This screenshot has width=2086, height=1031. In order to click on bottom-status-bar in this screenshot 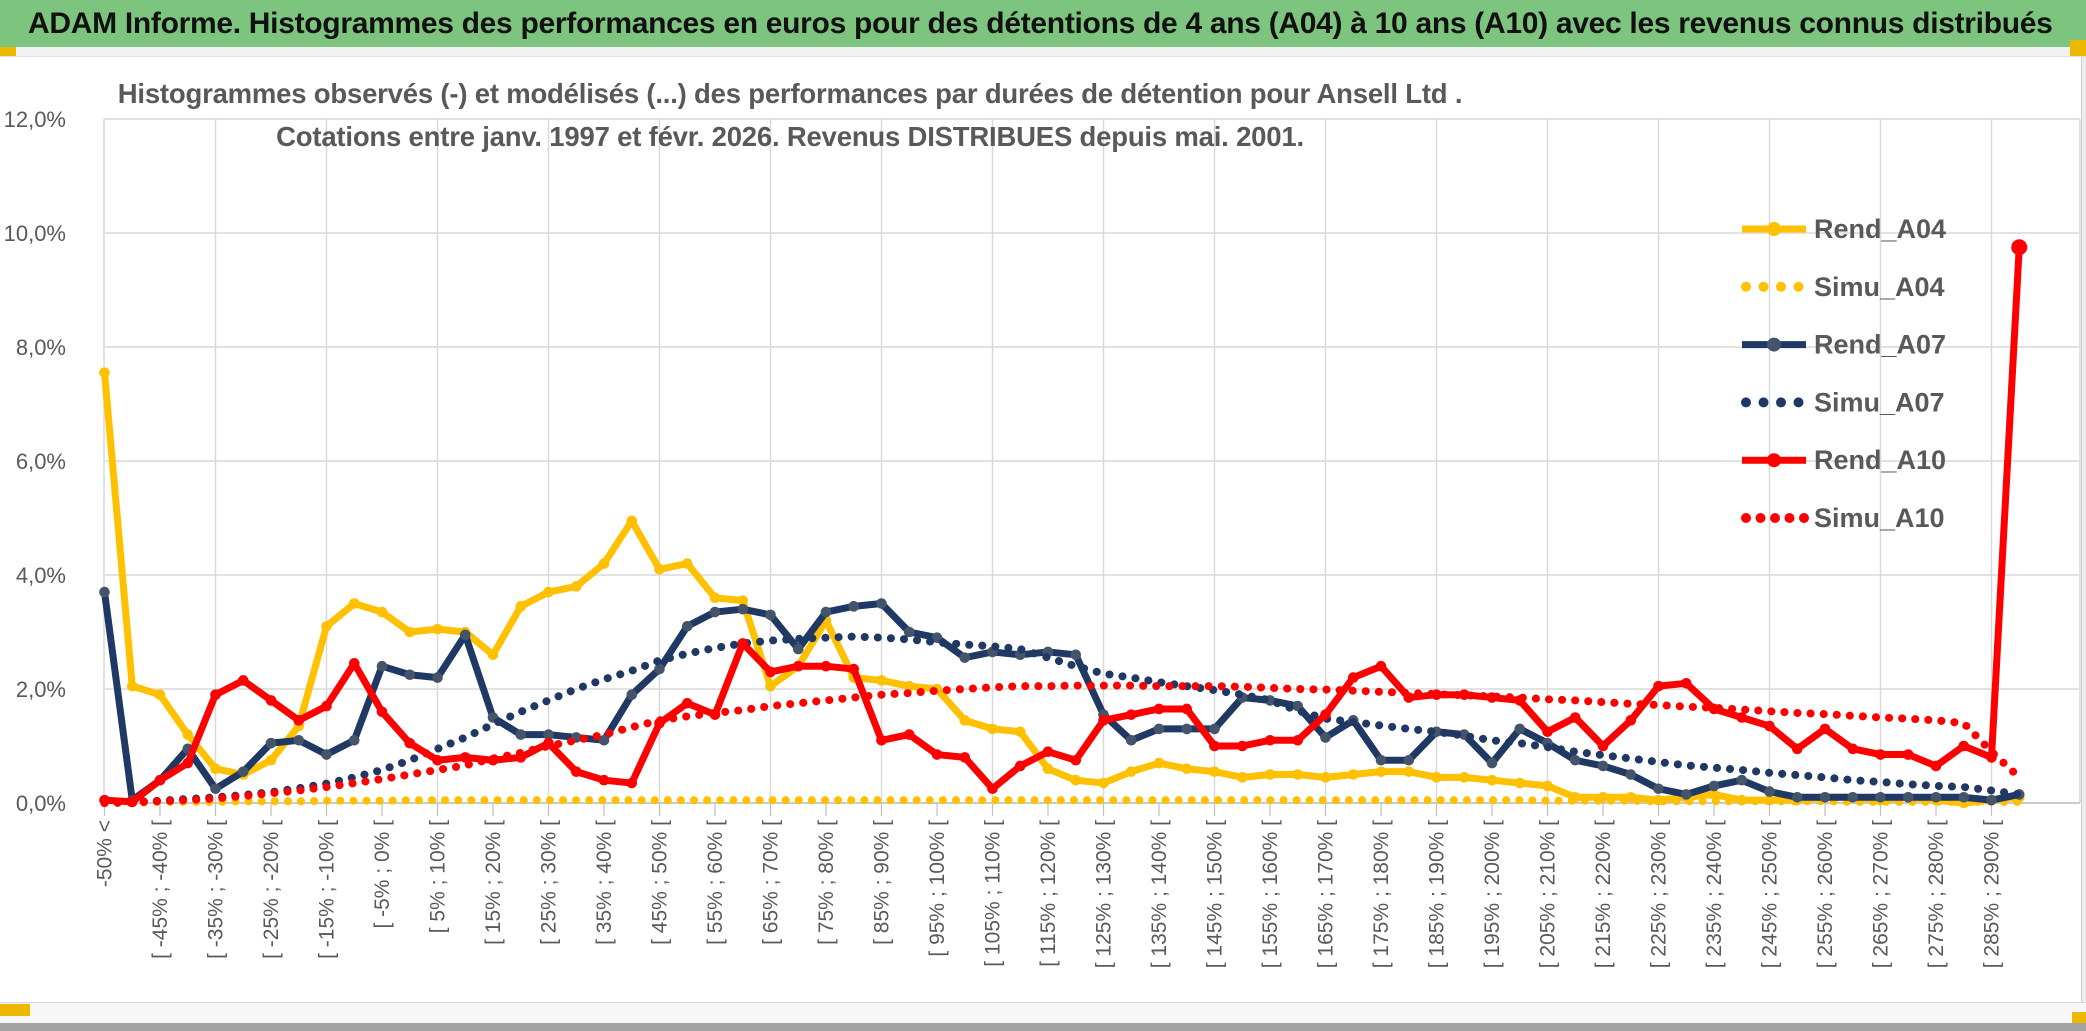, I will do `click(1043, 1027)`.